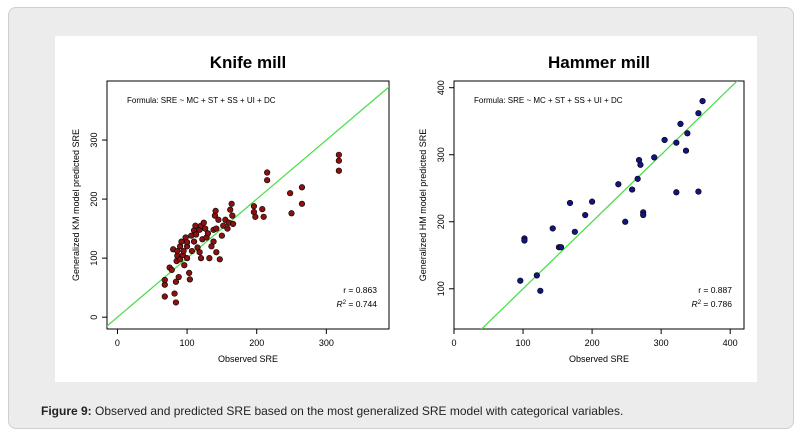 This screenshot has width=804, height=437. I want to click on r2-annotation: R2 = 0.786, so click(712, 304).